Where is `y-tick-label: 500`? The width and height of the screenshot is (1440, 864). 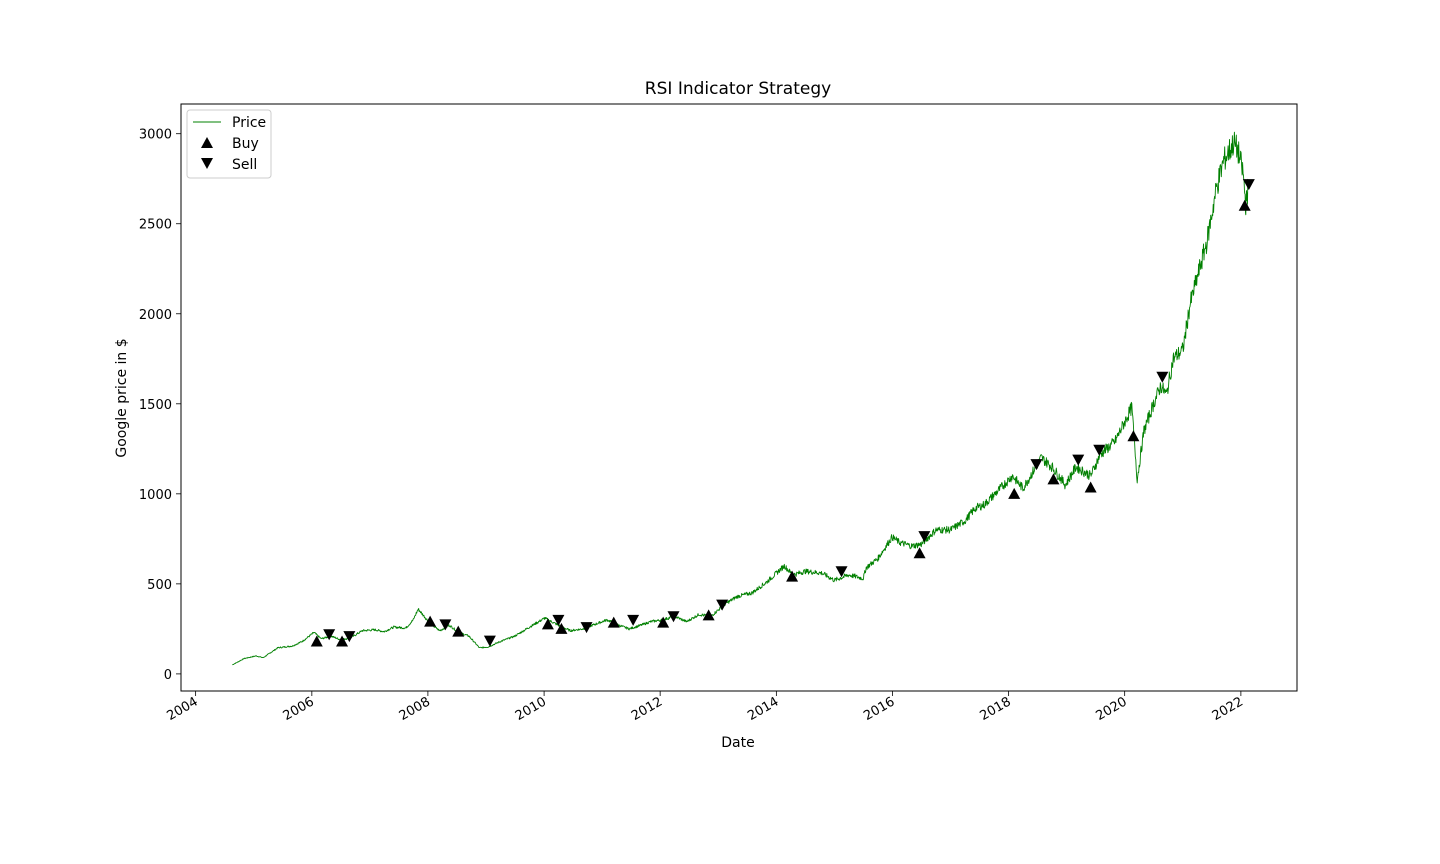
y-tick-label: 500 is located at coordinates (159, 585).